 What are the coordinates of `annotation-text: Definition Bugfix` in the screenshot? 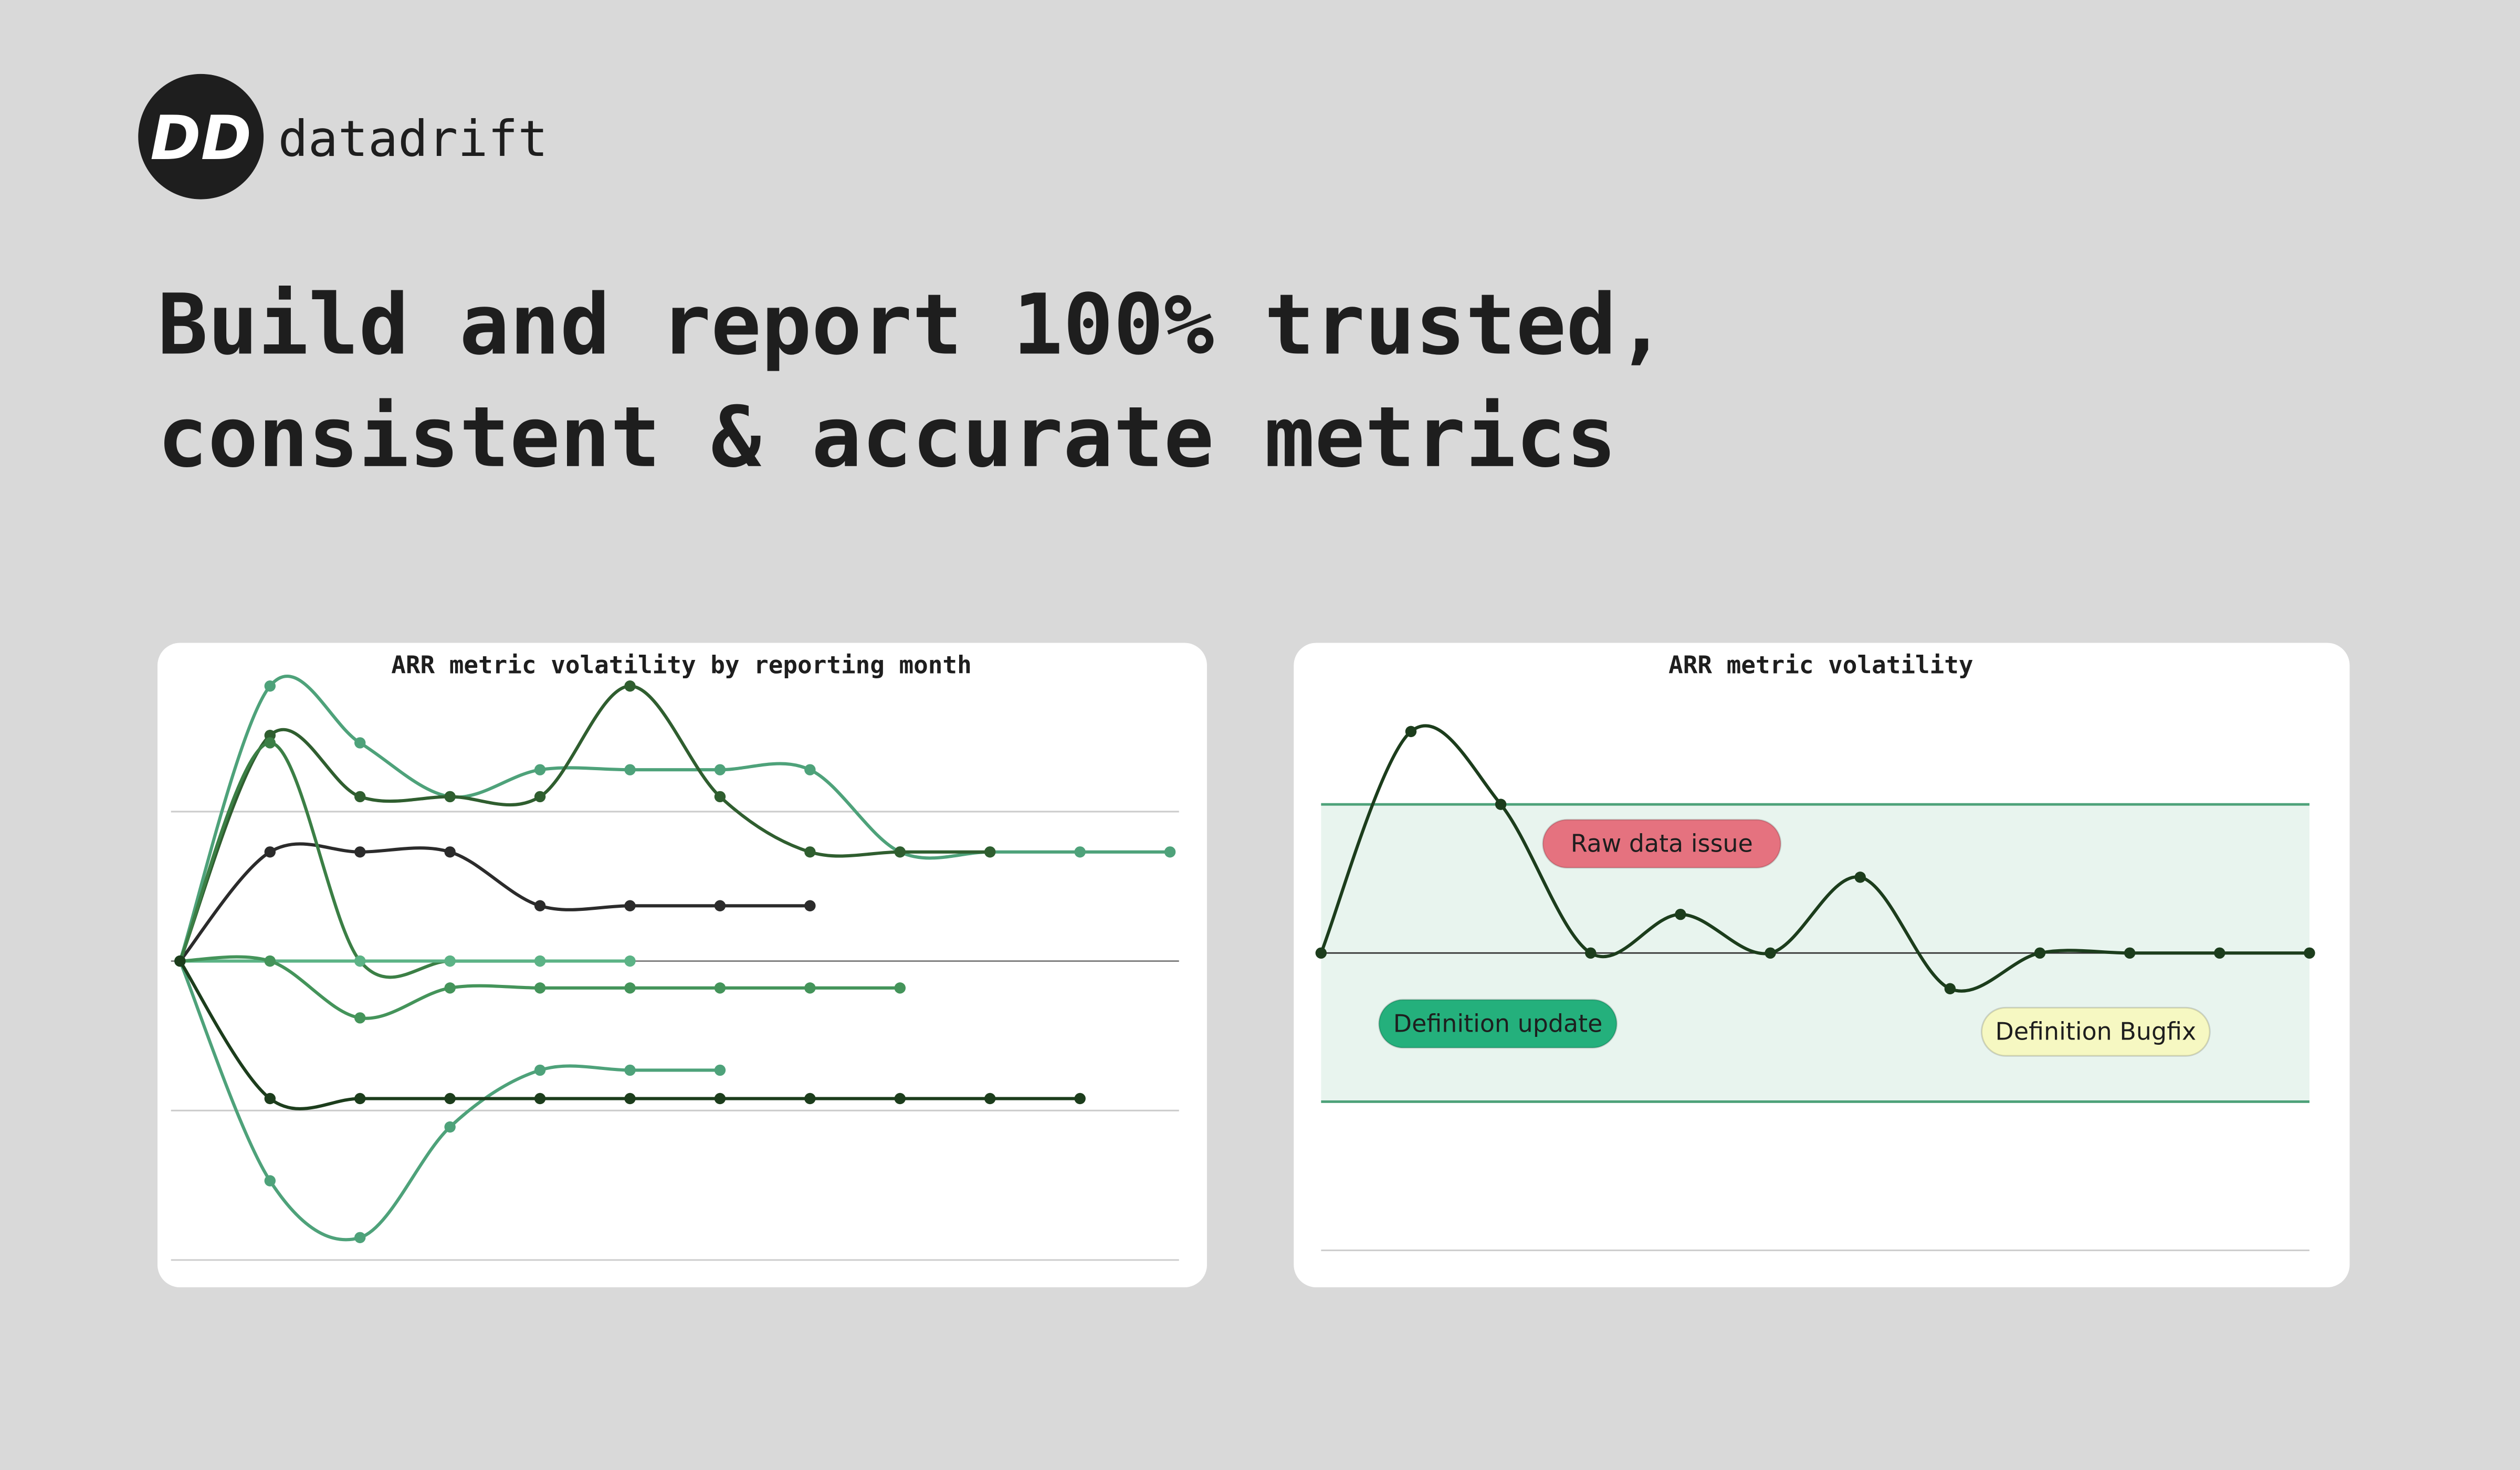 It's located at (2095, 1031).